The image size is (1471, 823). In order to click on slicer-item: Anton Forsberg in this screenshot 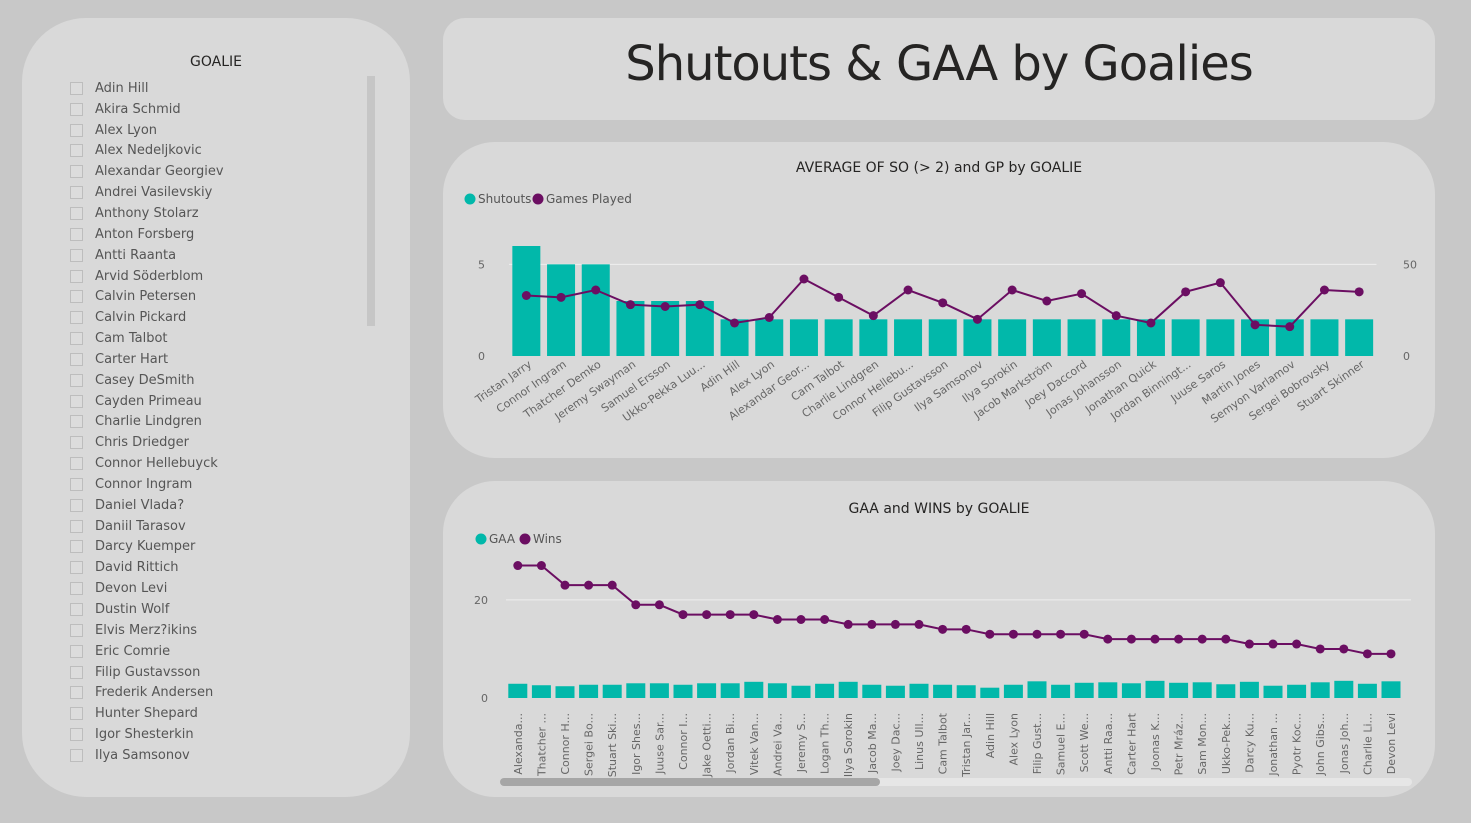, I will do `click(215, 234)`.